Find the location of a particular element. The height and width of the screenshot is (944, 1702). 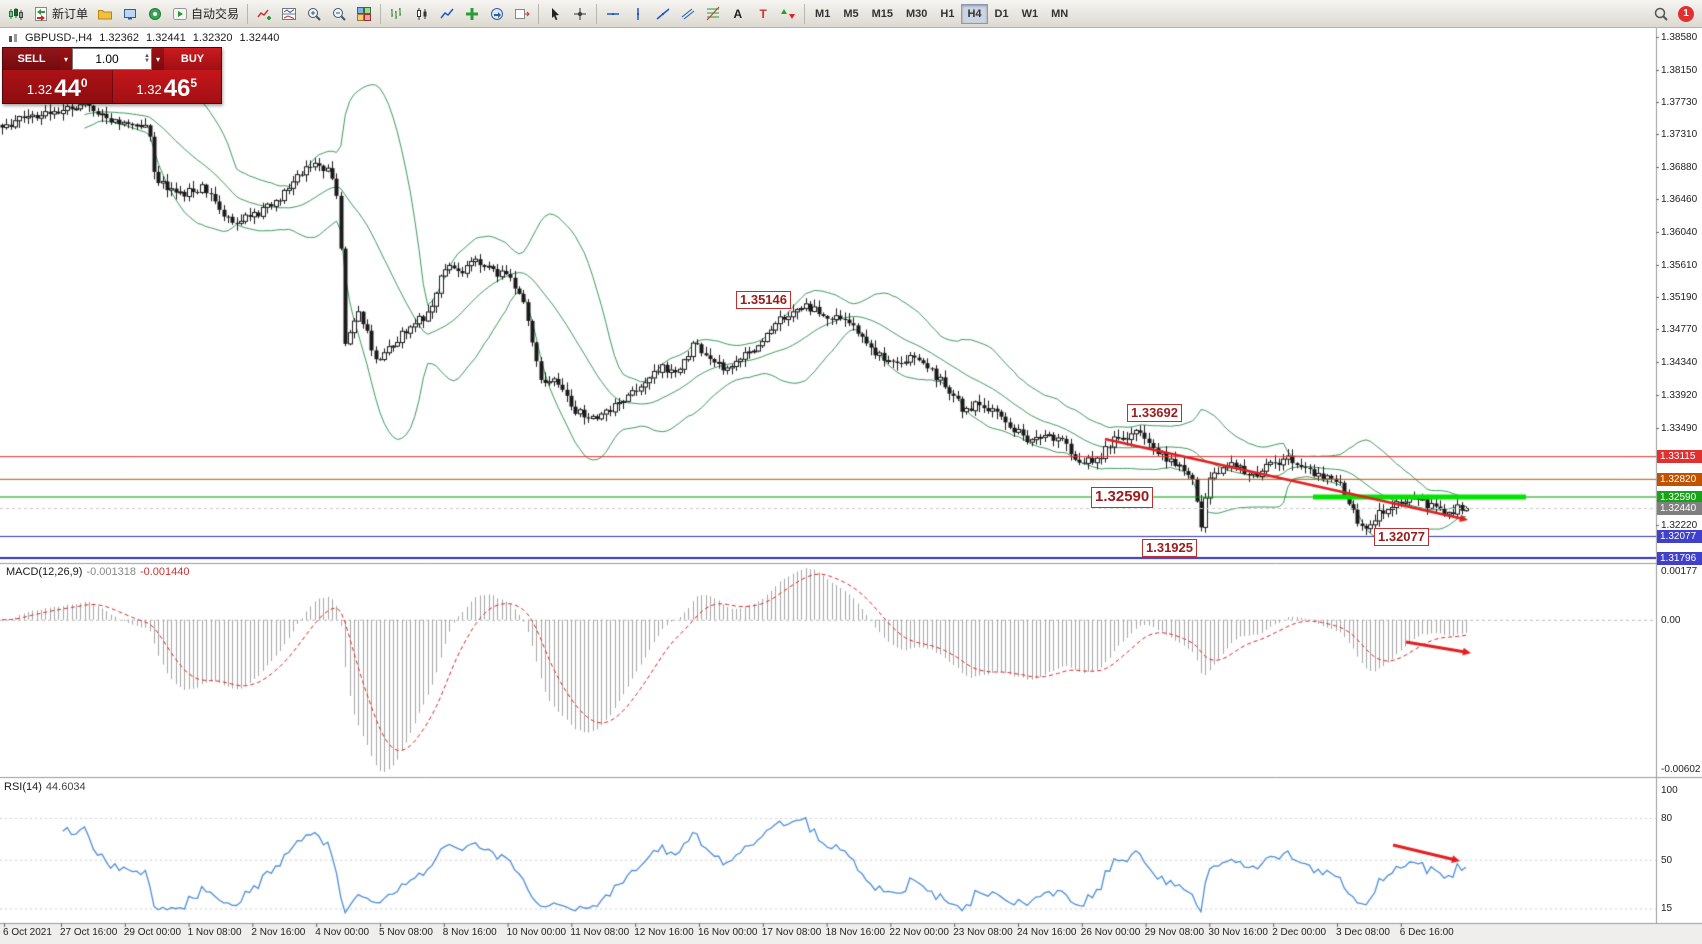

timeframe-M15: M15 is located at coordinates (882, 13).